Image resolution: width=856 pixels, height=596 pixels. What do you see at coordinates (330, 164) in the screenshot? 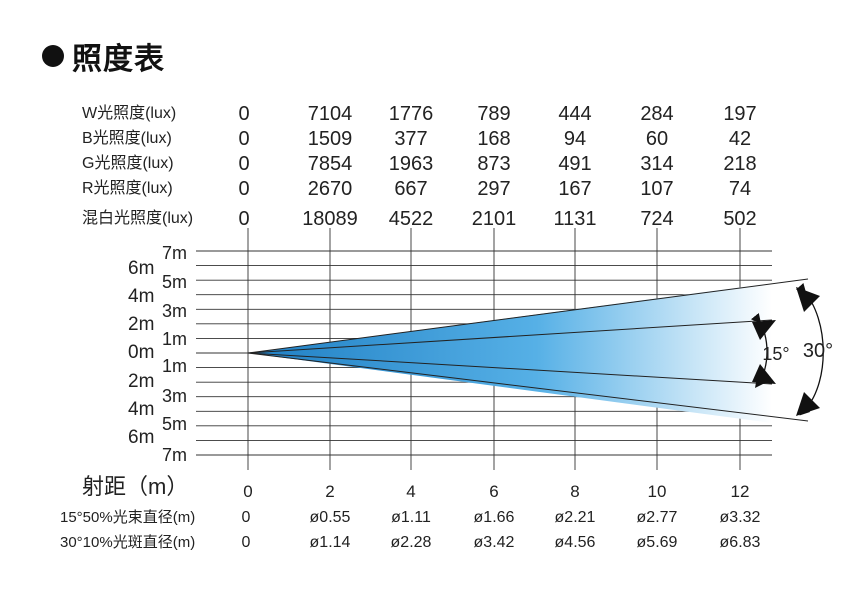
I see `lux-value: 7854` at bounding box center [330, 164].